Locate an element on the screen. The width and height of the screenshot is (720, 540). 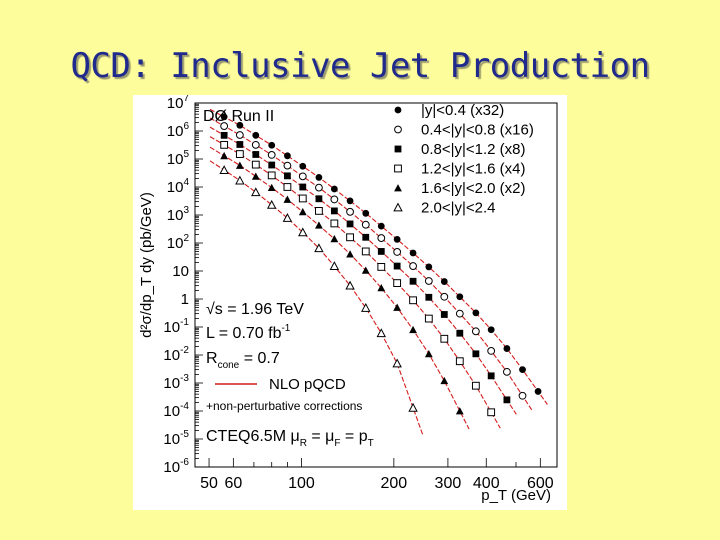
y-tick-label: 10⁻² is located at coordinates (176, 354).